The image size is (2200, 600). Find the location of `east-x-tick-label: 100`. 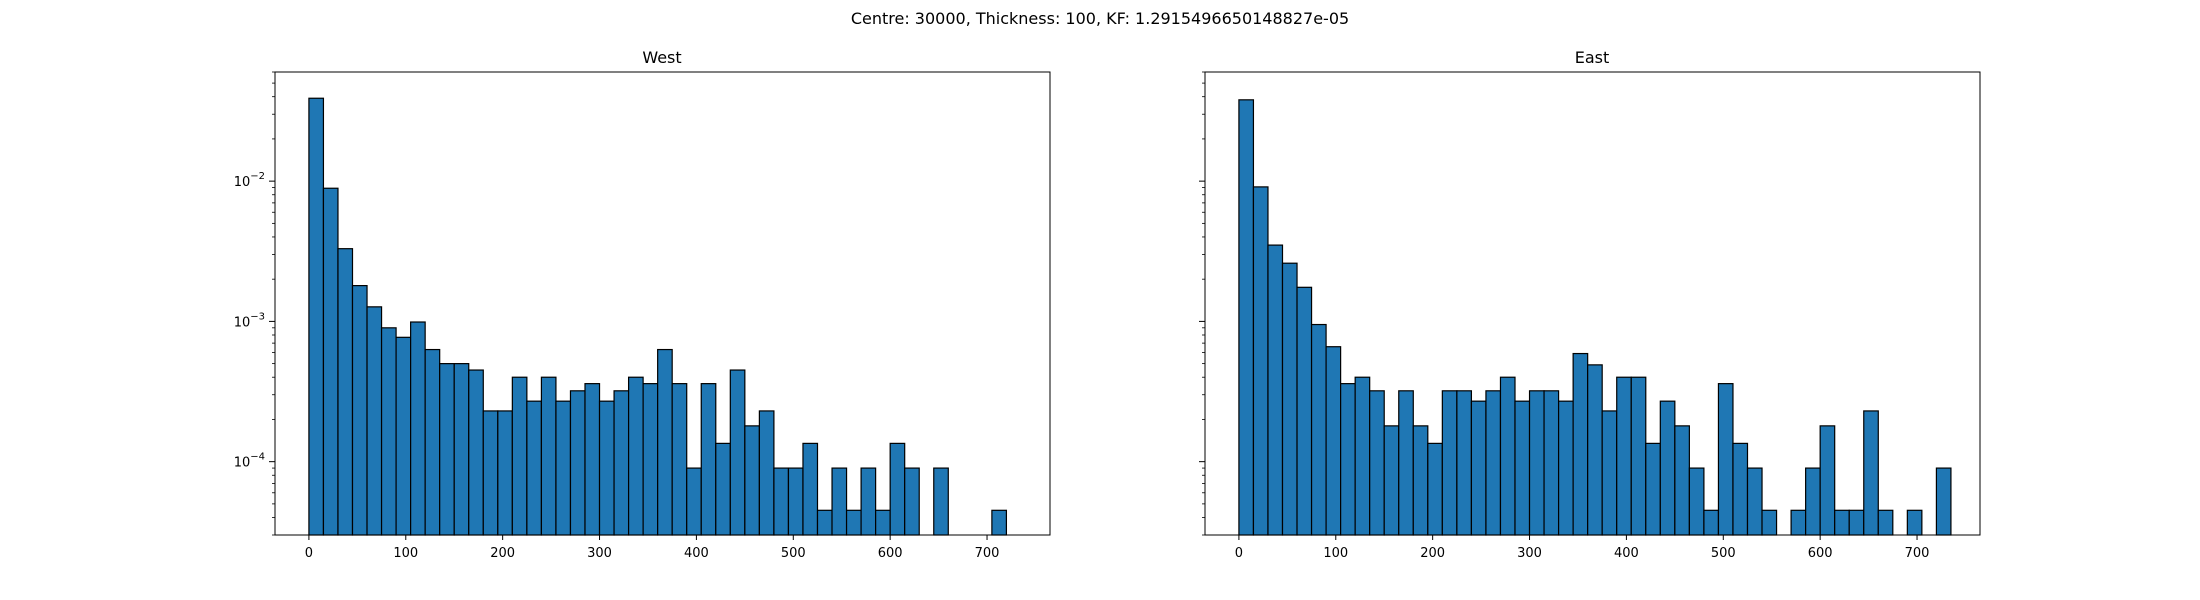

east-x-tick-label: 100 is located at coordinates (1335, 553).